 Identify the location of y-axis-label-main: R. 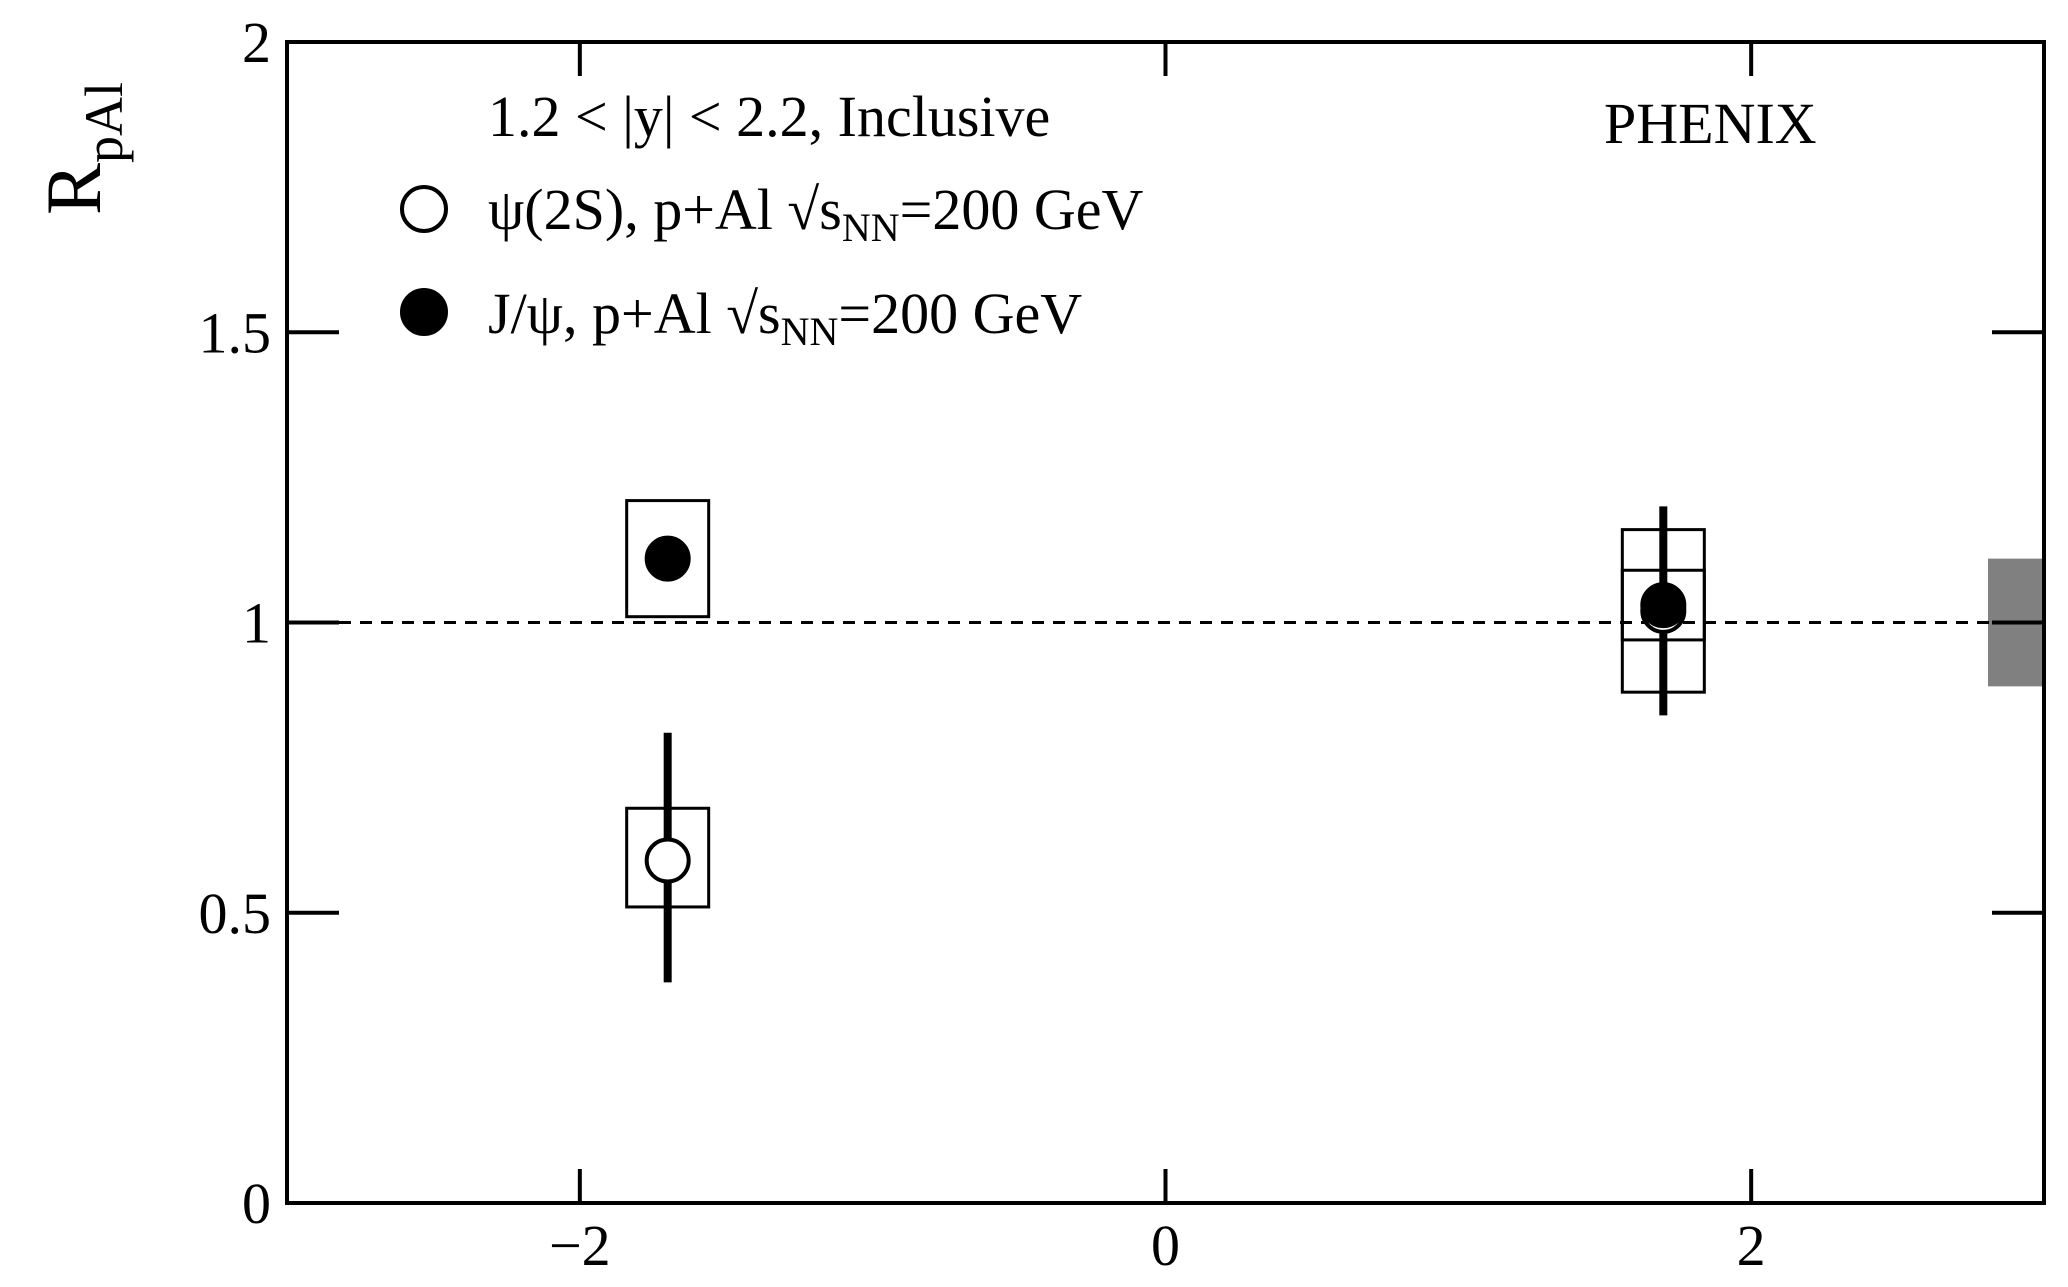
(73, 189).